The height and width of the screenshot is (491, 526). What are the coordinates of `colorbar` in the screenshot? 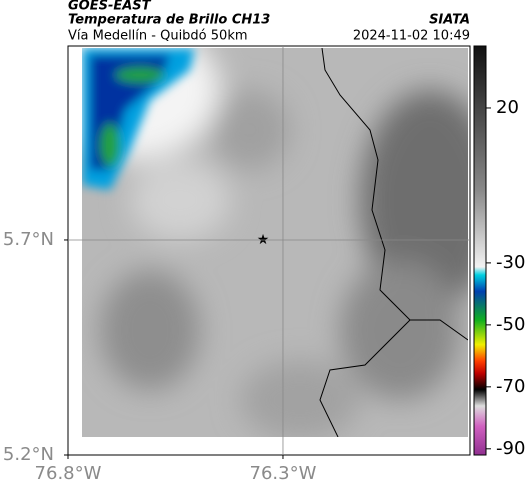 It's located at (480, 250).